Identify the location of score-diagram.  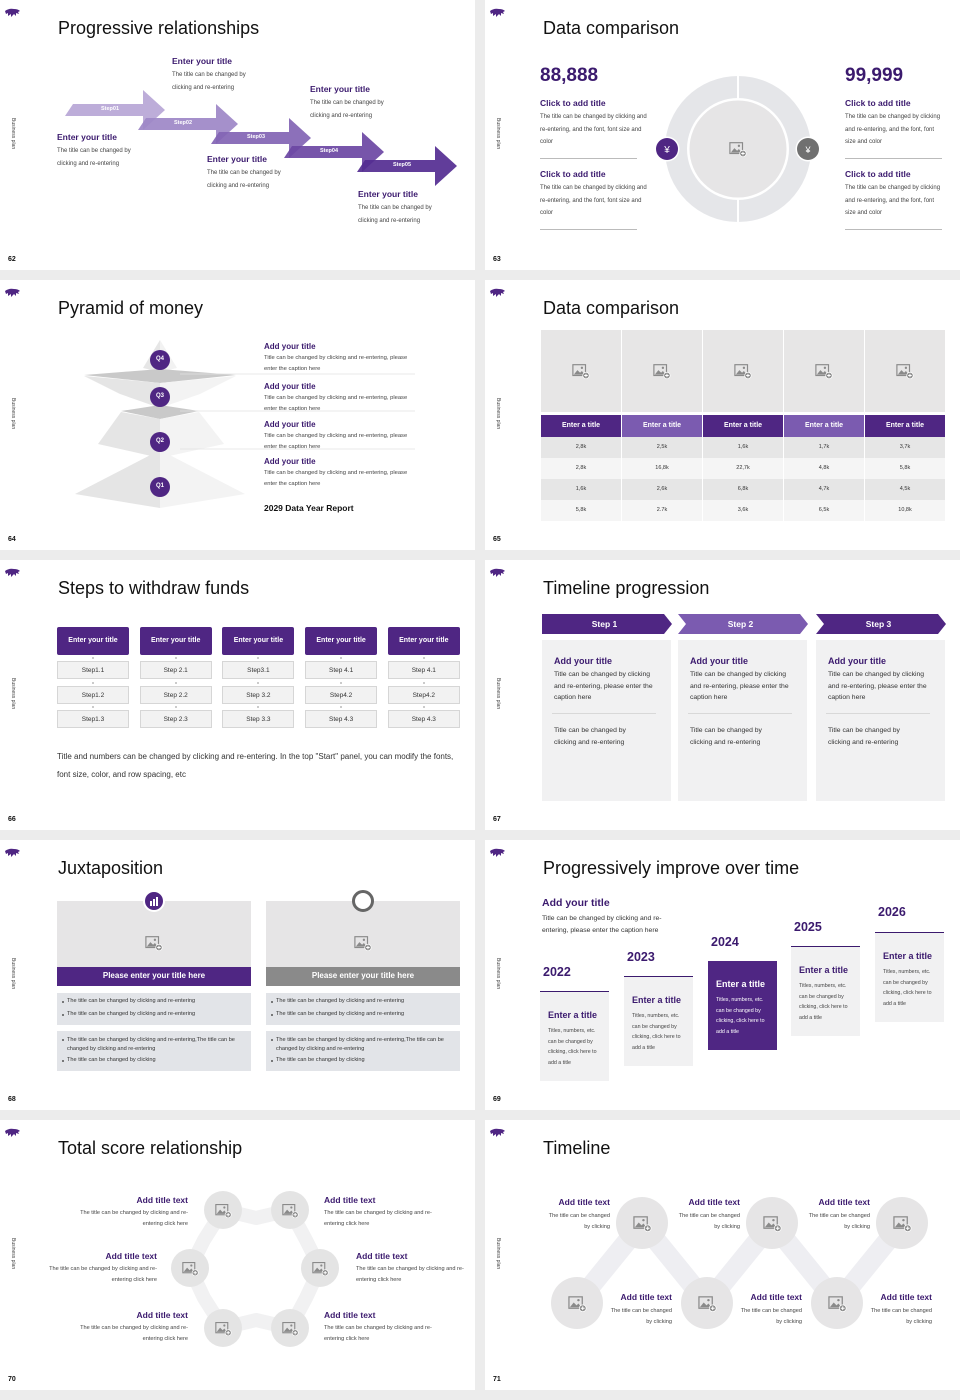
(237, 1255).